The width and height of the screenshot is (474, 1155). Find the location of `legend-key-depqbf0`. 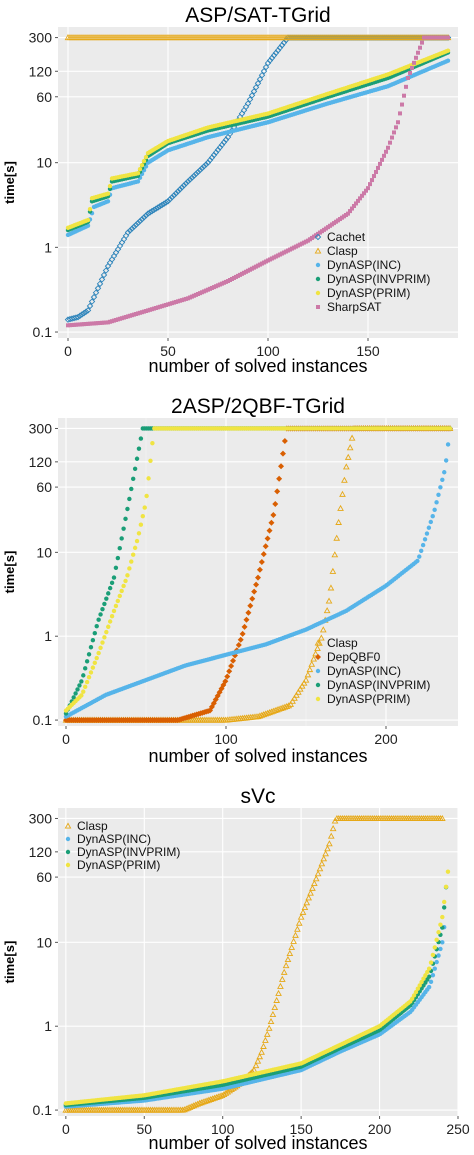

legend-key-depqbf0 is located at coordinates (318, 657).